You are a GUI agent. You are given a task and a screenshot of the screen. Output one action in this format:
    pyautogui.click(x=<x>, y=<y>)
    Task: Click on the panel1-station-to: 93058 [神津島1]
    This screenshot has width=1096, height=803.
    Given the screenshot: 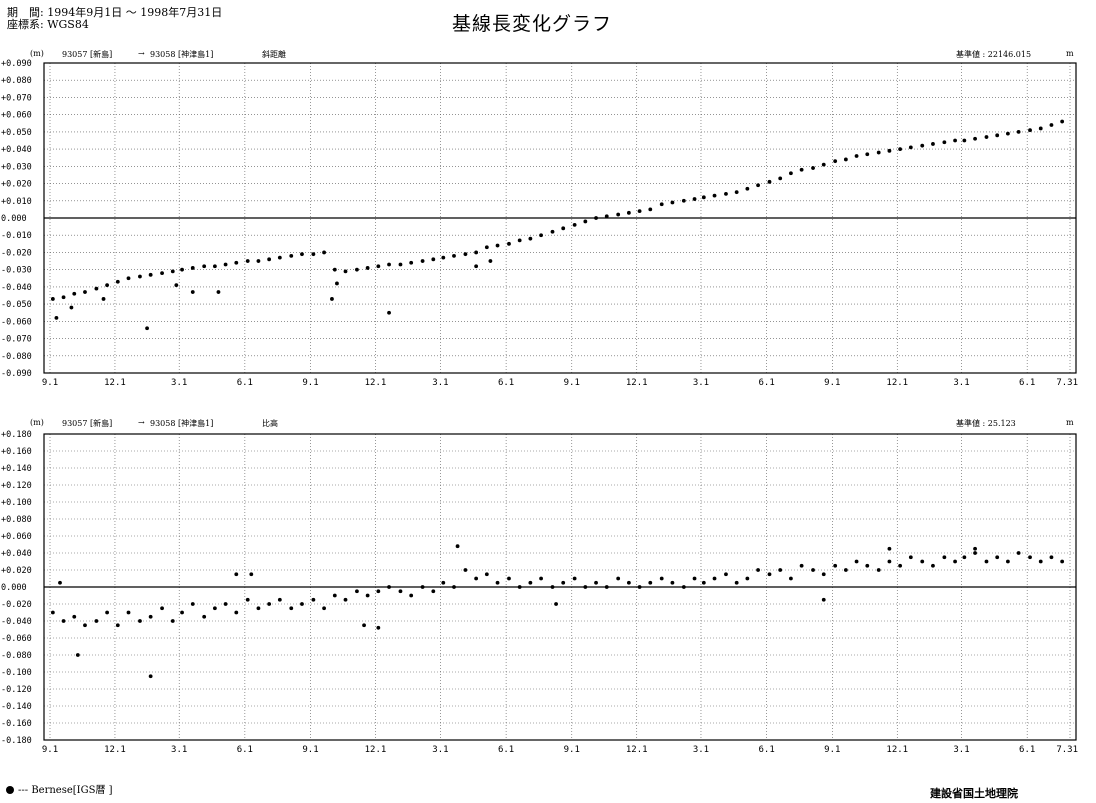 What is the action you would take?
    pyautogui.click(x=182, y=54)
    